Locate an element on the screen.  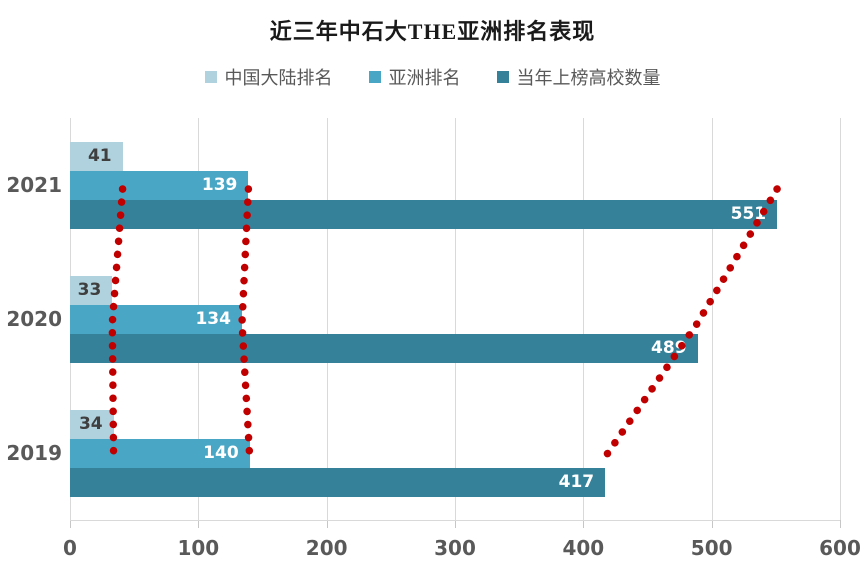
x-axis-line is located at coordinates (455, 520).